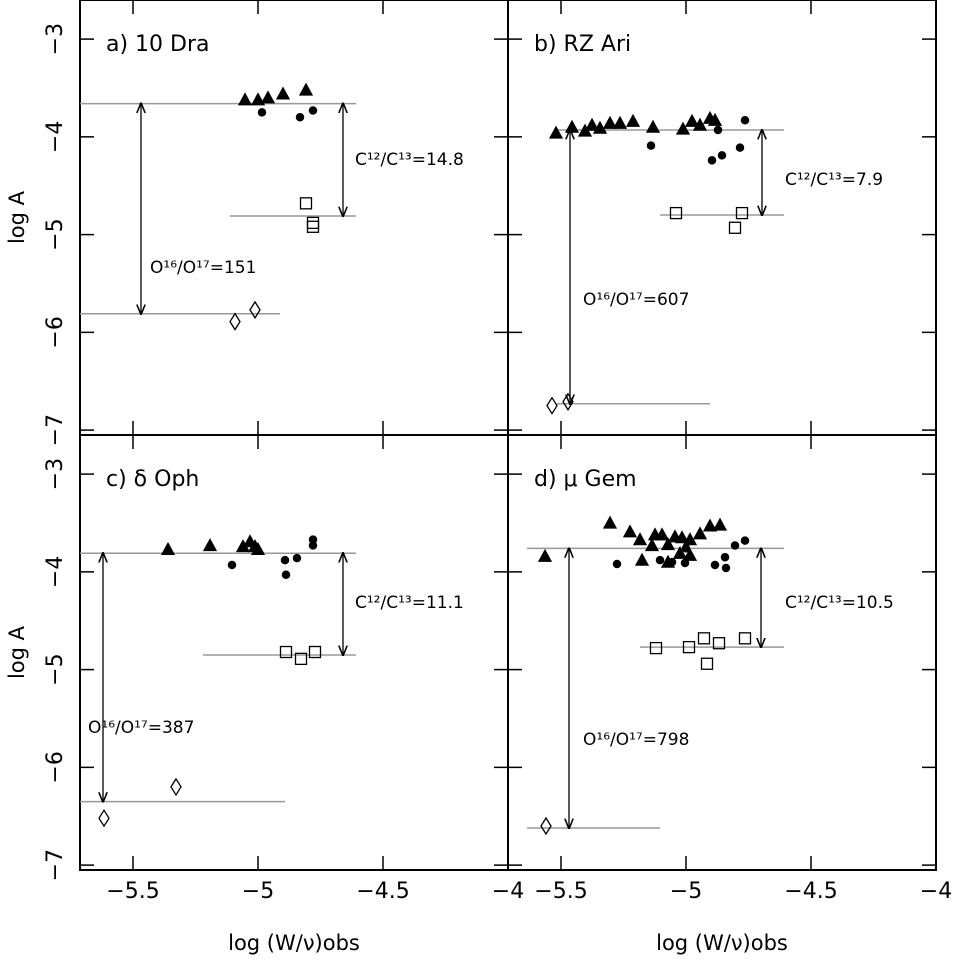 This screenshot has height=962, width=956. I want to click on panel-title: a) 10 Dra, so click(158, 44).